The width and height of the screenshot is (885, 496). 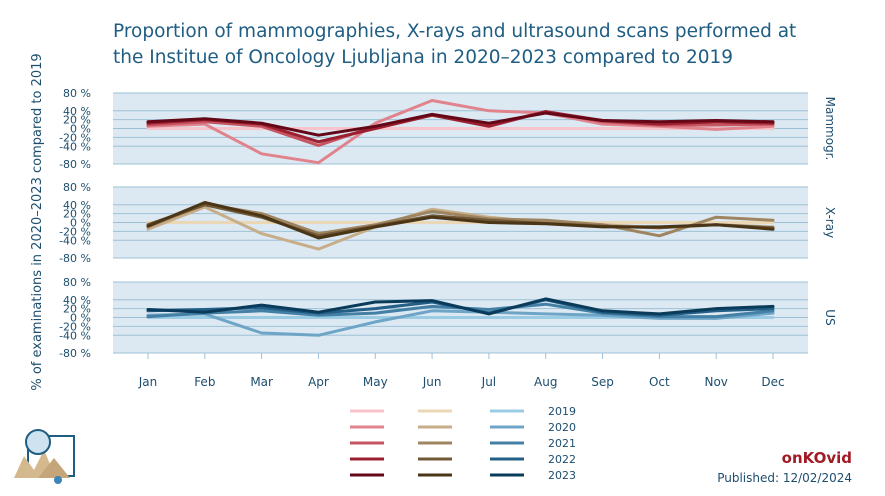 I want to click on brand-logo-text: onKOvid, so click(x=816, y=458).